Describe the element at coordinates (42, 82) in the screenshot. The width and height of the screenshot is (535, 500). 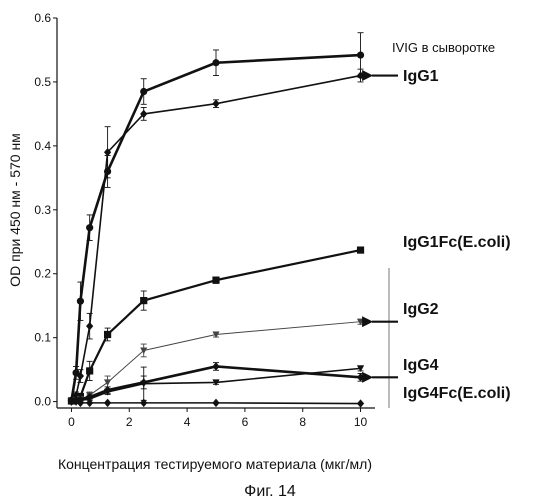
I see `y-tick-label: 0.5` at that location.